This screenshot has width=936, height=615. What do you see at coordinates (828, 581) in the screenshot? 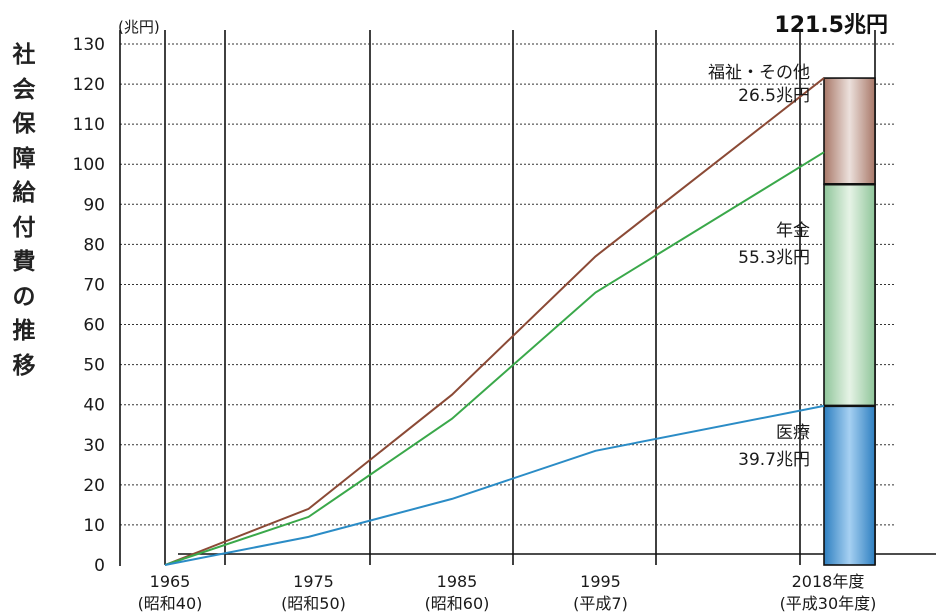
I see `x-tick-label: 2018年度` at bounding box center [828, 581].